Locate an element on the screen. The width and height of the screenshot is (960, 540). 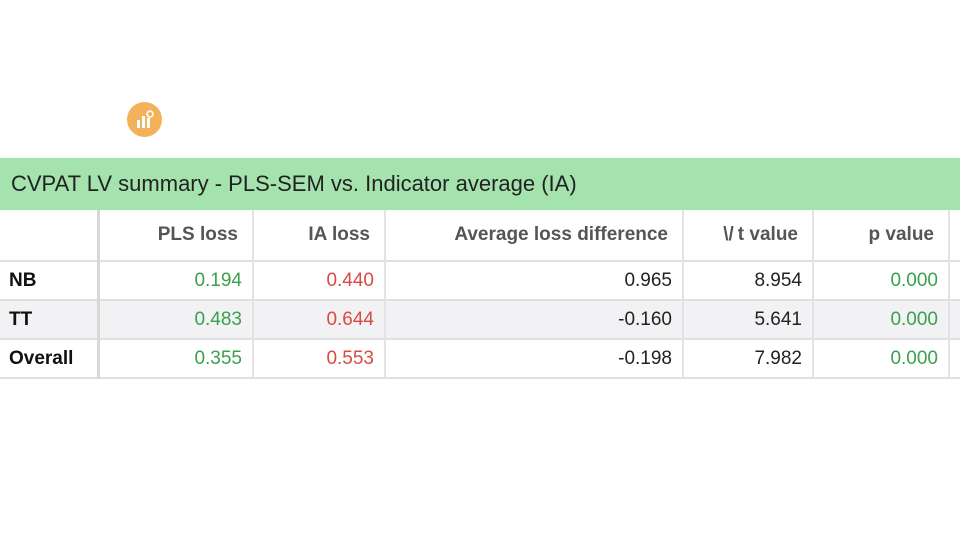
header-row-label is located at coordinates (50, 235).